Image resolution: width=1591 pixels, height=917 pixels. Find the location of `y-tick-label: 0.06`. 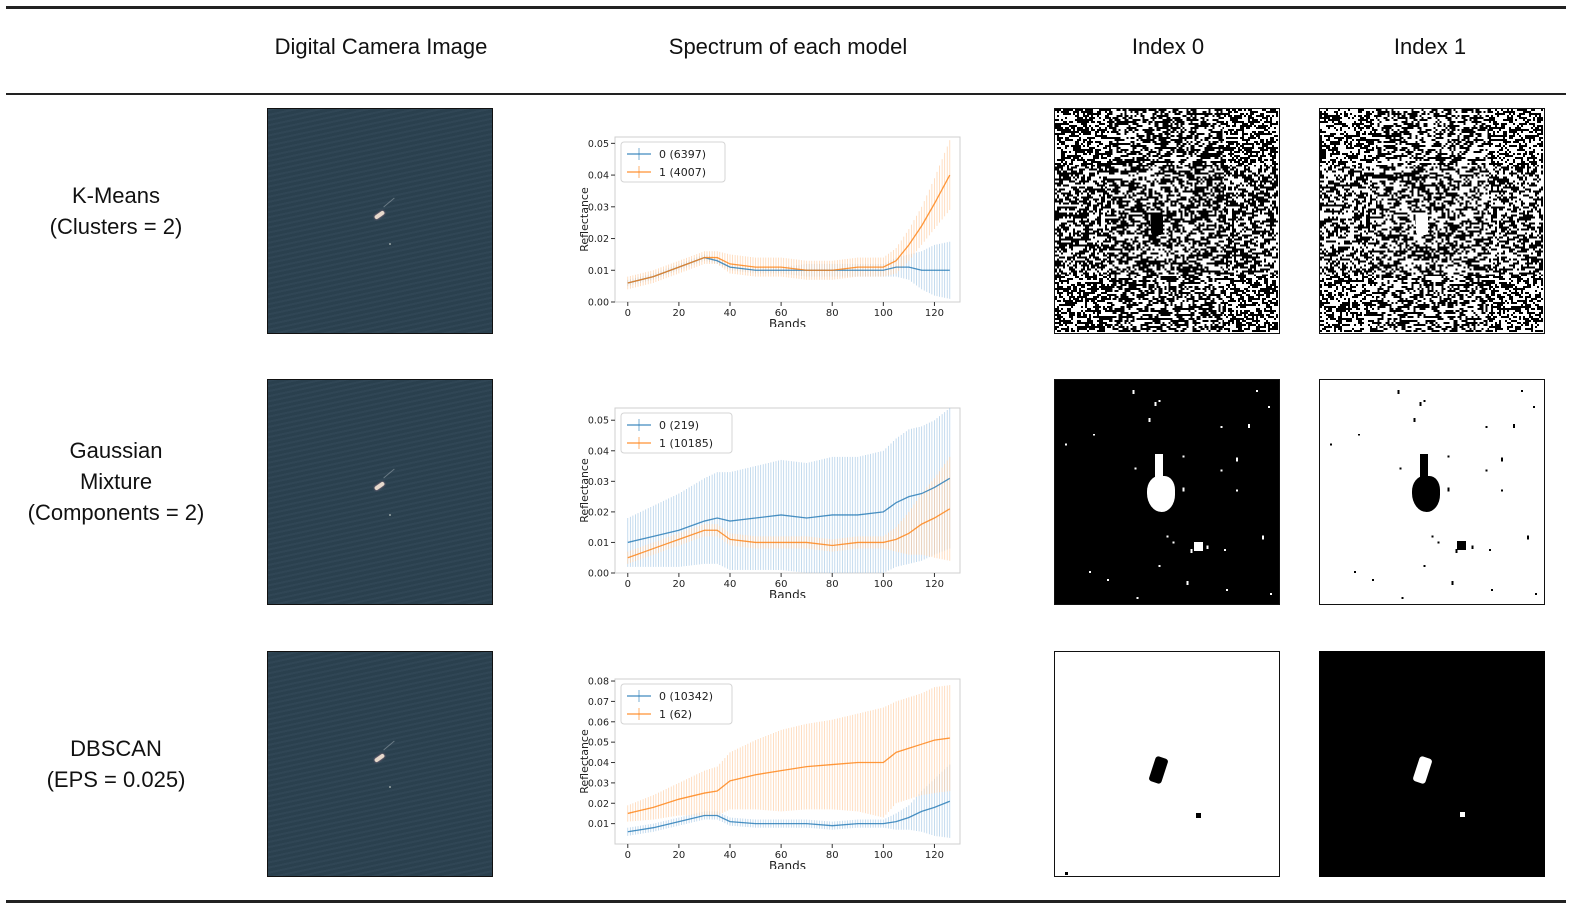

y-tick-label: 0.06 is located at coordinates (598, 722).